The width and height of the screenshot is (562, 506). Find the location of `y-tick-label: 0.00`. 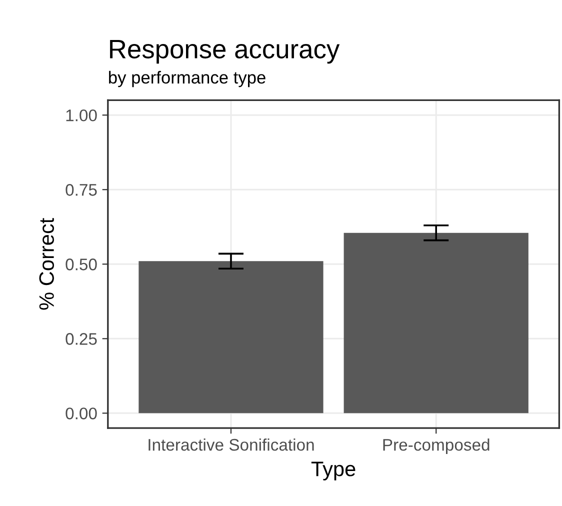

y-tick-label: 0.00 is located at coordinates (81, 414).